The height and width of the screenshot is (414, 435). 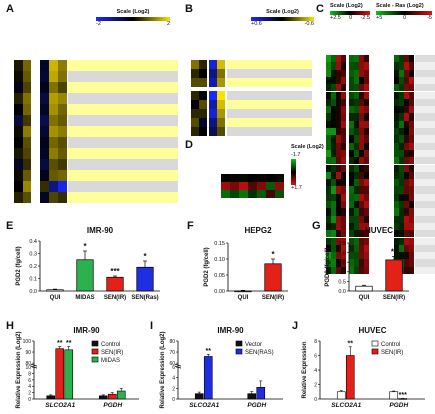 What do you see at coordinates (256, 23) in the screenshot?
I see `panel-B-scale-min: +0.6` at bounding box center [256, 23].